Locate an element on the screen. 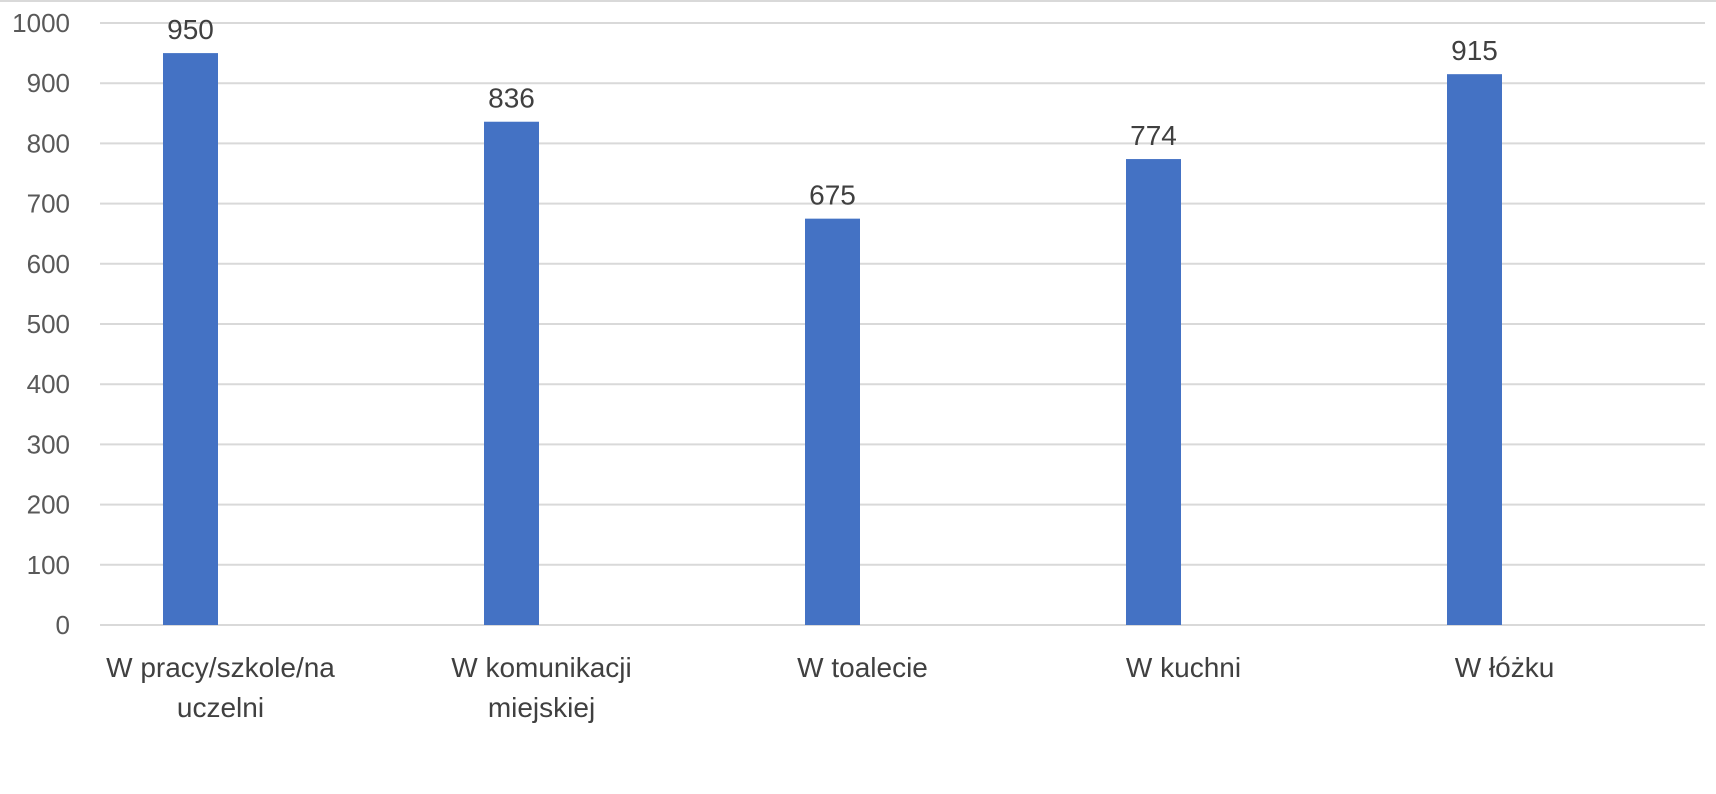 This screenshot has width=1716, height=794. y-tick-label: 300 is located at coordinates (48, 444).